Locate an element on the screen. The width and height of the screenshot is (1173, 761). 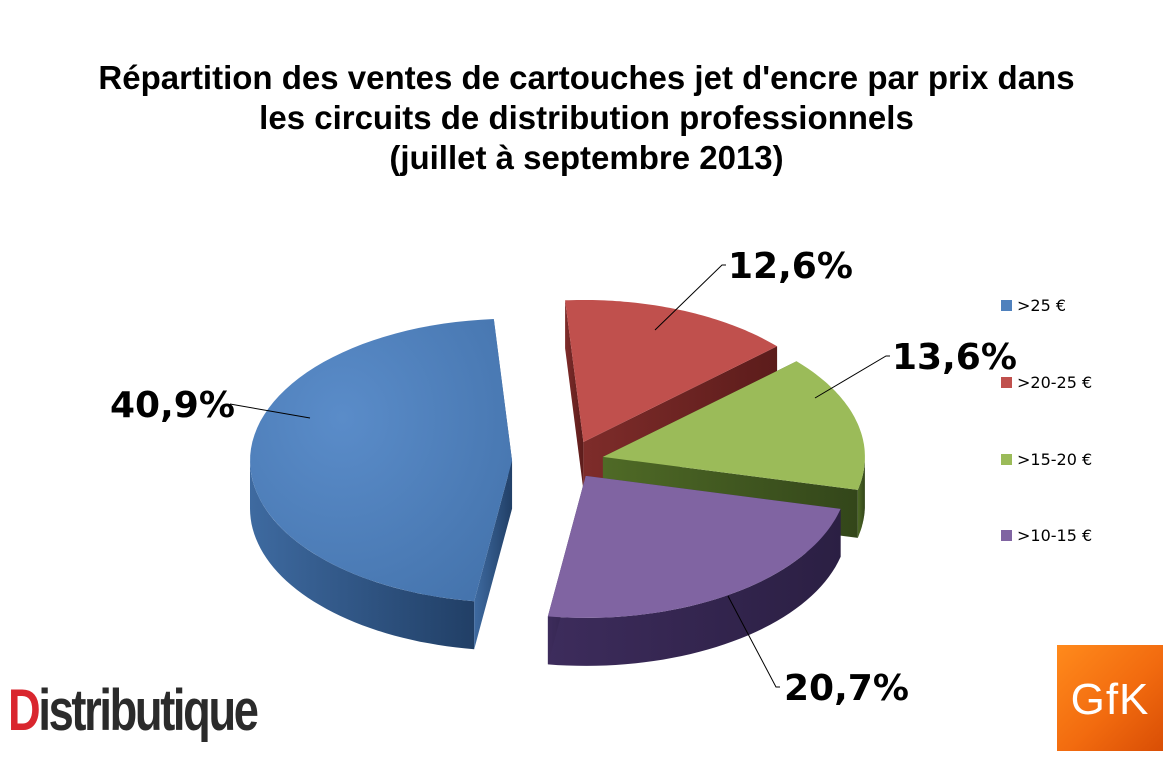
legend-label: >10-15 € is located at coordinates (1054, 535).